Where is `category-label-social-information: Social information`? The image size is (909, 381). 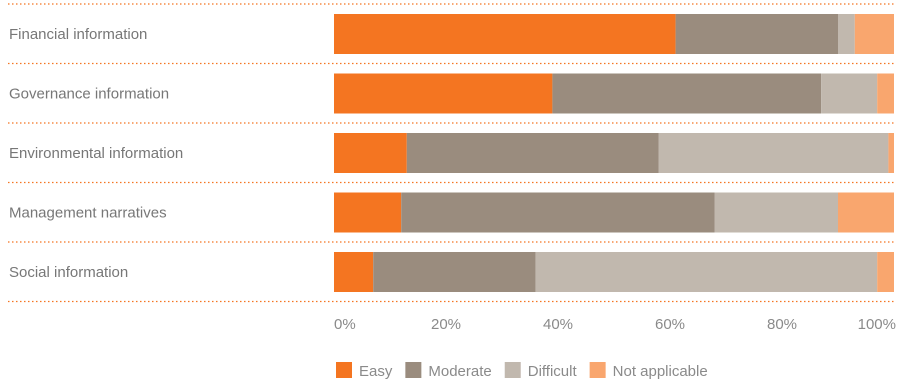 category-label-social-information: Social information is located at coordinates (68, 272).